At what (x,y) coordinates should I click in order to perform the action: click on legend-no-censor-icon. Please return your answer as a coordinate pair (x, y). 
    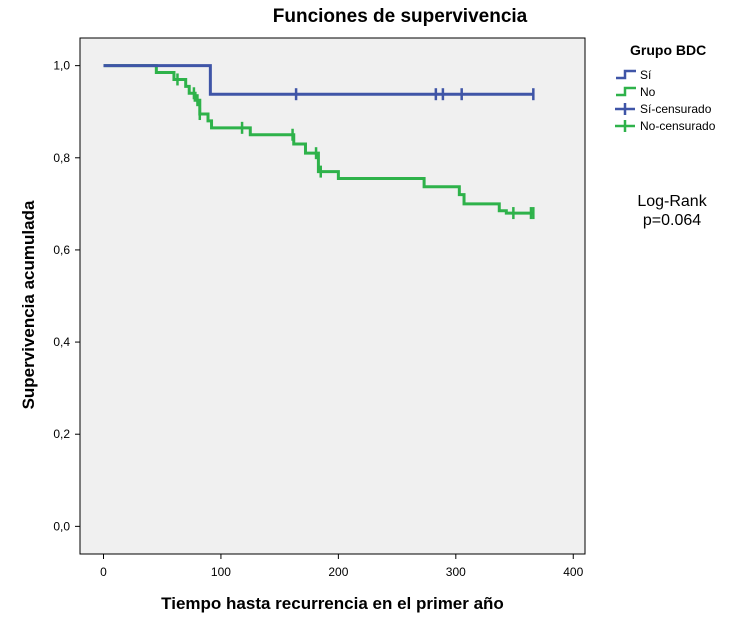
    Looking at the image, I should click on (625, 125).